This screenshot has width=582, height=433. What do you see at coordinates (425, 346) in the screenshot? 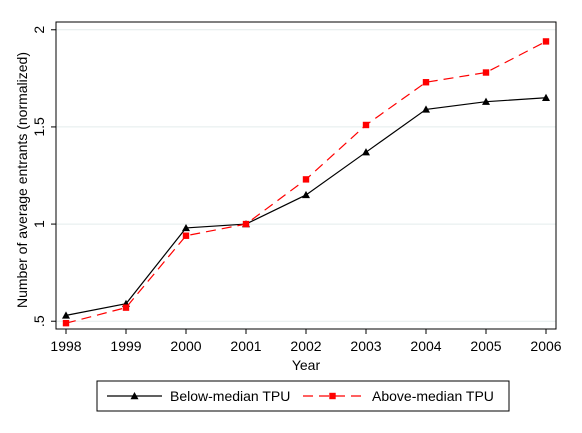
I see `x-tick-label: 2004` at bounding box center [425, 346].